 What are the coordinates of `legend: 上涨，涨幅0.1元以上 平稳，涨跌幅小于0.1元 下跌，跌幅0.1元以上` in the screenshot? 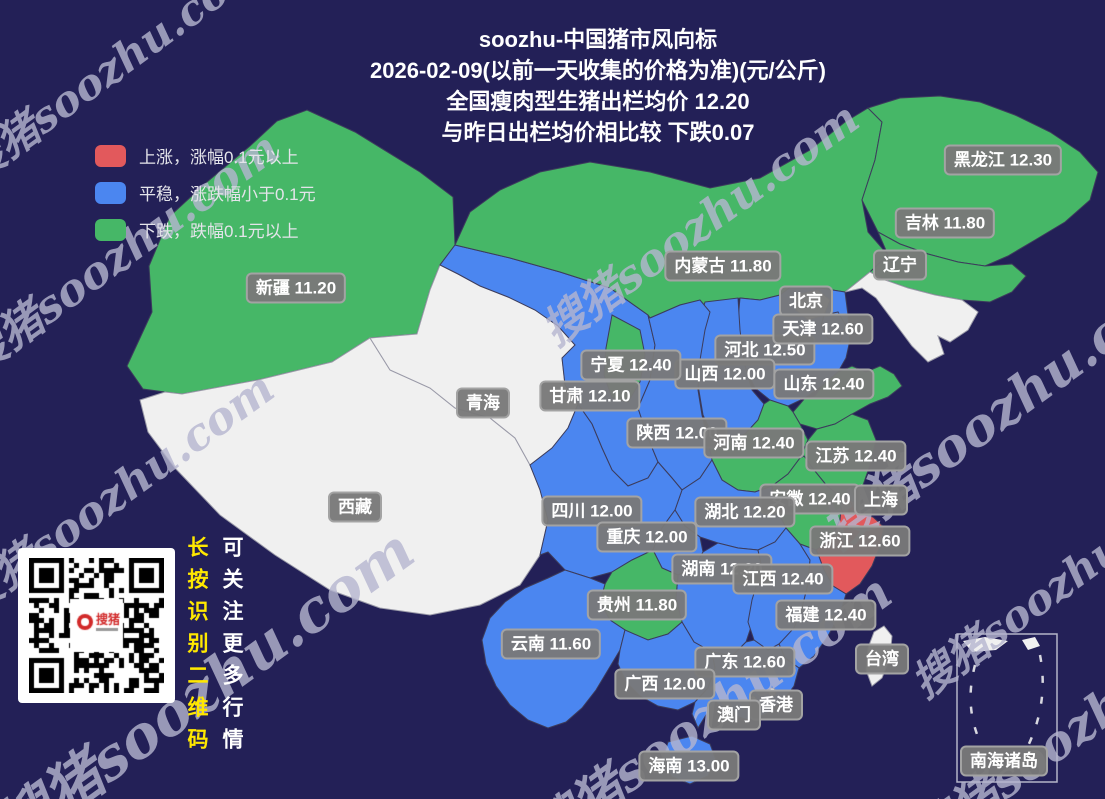 It's located at (205, 192).